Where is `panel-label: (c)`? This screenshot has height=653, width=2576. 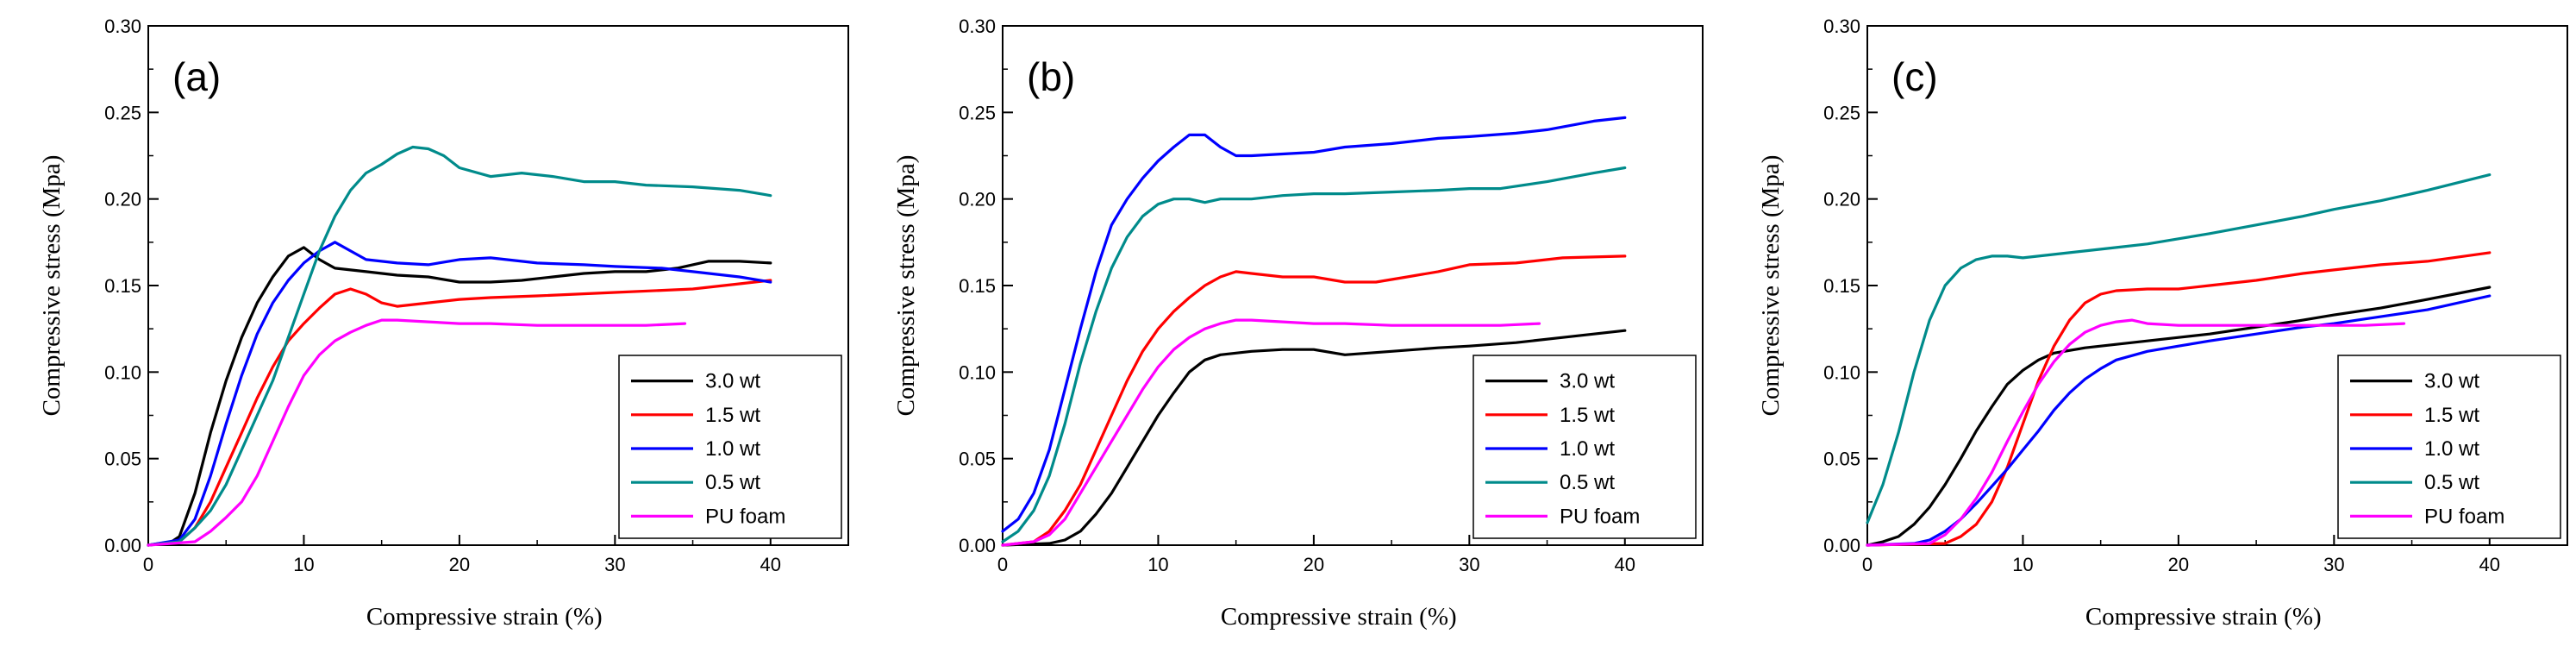
panel-label: (c) is located at coordinates (1914, 76).